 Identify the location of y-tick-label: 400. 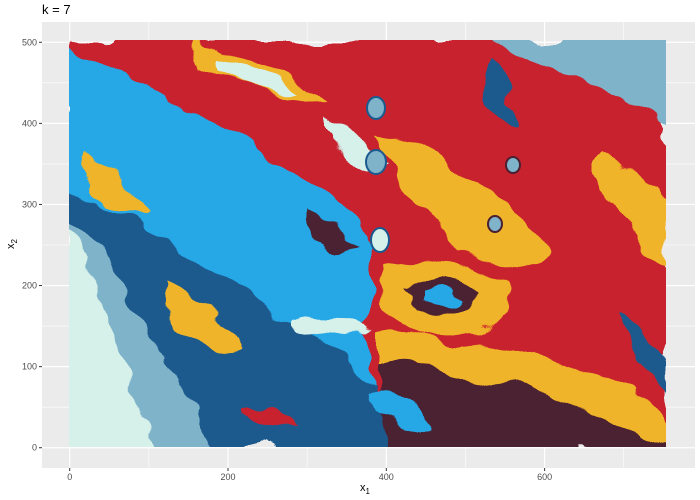
(29, 123).